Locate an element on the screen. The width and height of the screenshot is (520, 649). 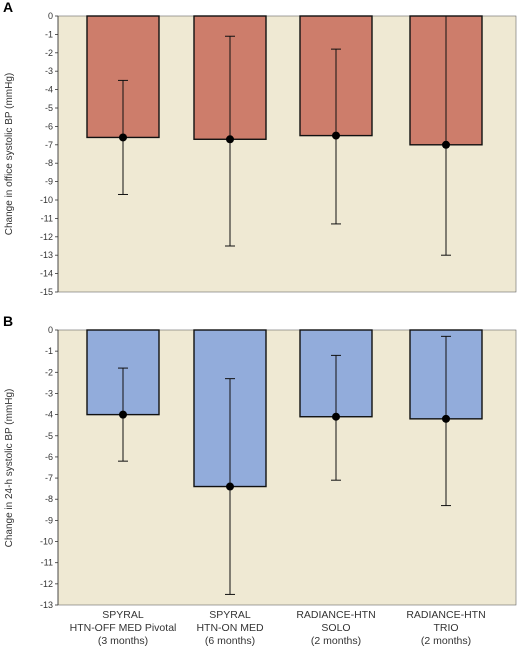
y-tick-label-b-0: 0 is located at coordinates (50, 330).